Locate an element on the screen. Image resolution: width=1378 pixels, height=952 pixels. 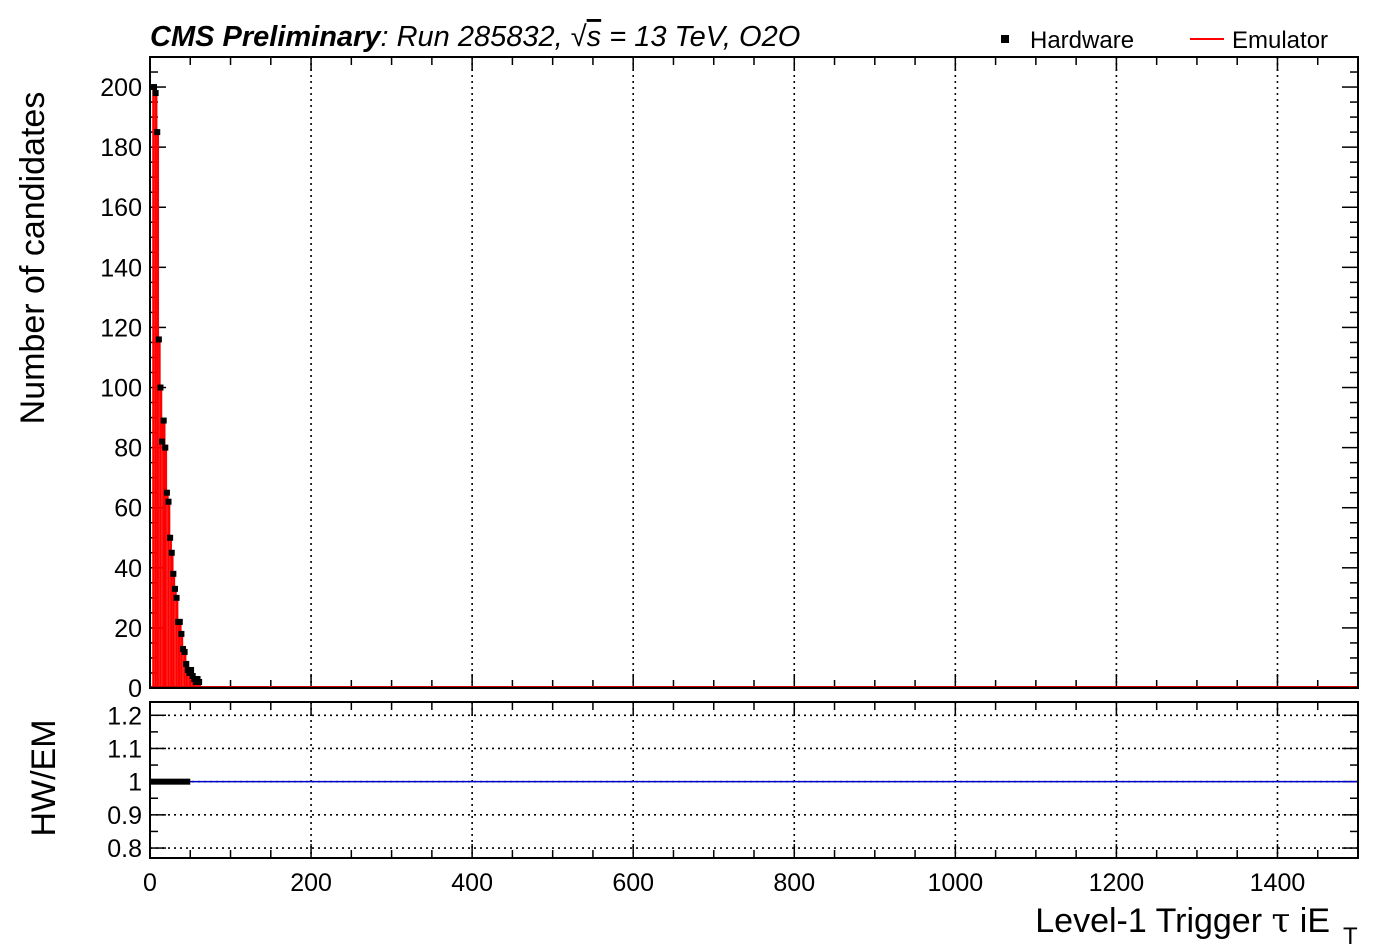
legend: Hardware Emulator is located at coordinates (1164, 40).